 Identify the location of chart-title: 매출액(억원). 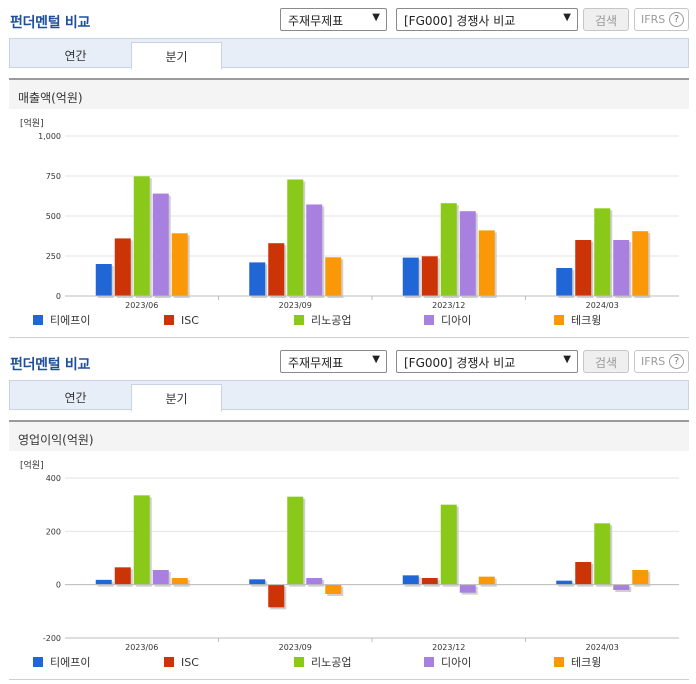
(50, 98).